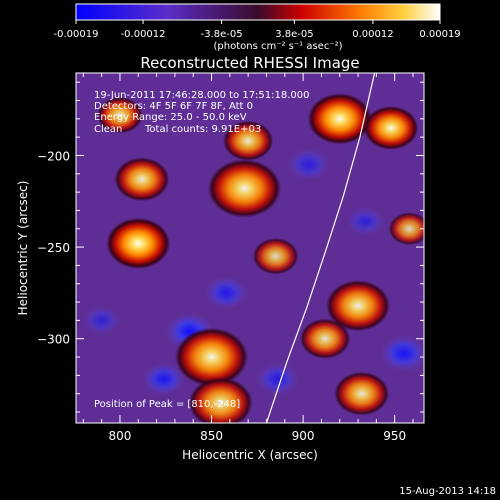 This screenshot has height=500, width=500. Describe the element at coordinates (258, 12) in the screenshot. I see `colorbar-gradient` at that location.